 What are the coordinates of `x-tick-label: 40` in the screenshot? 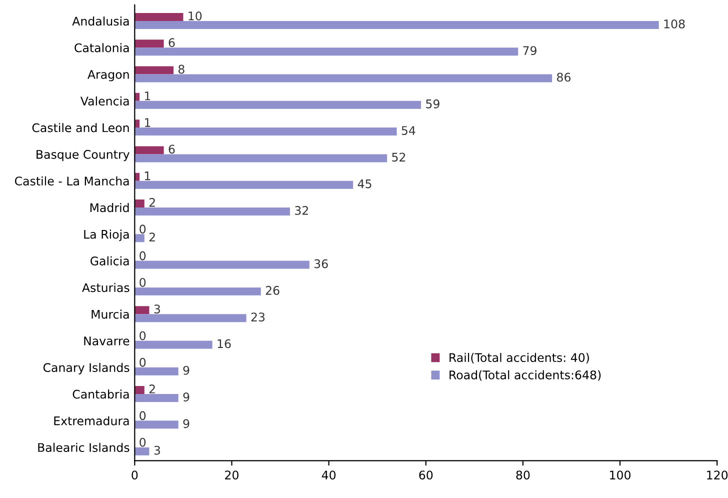 It's located at (329, 475).